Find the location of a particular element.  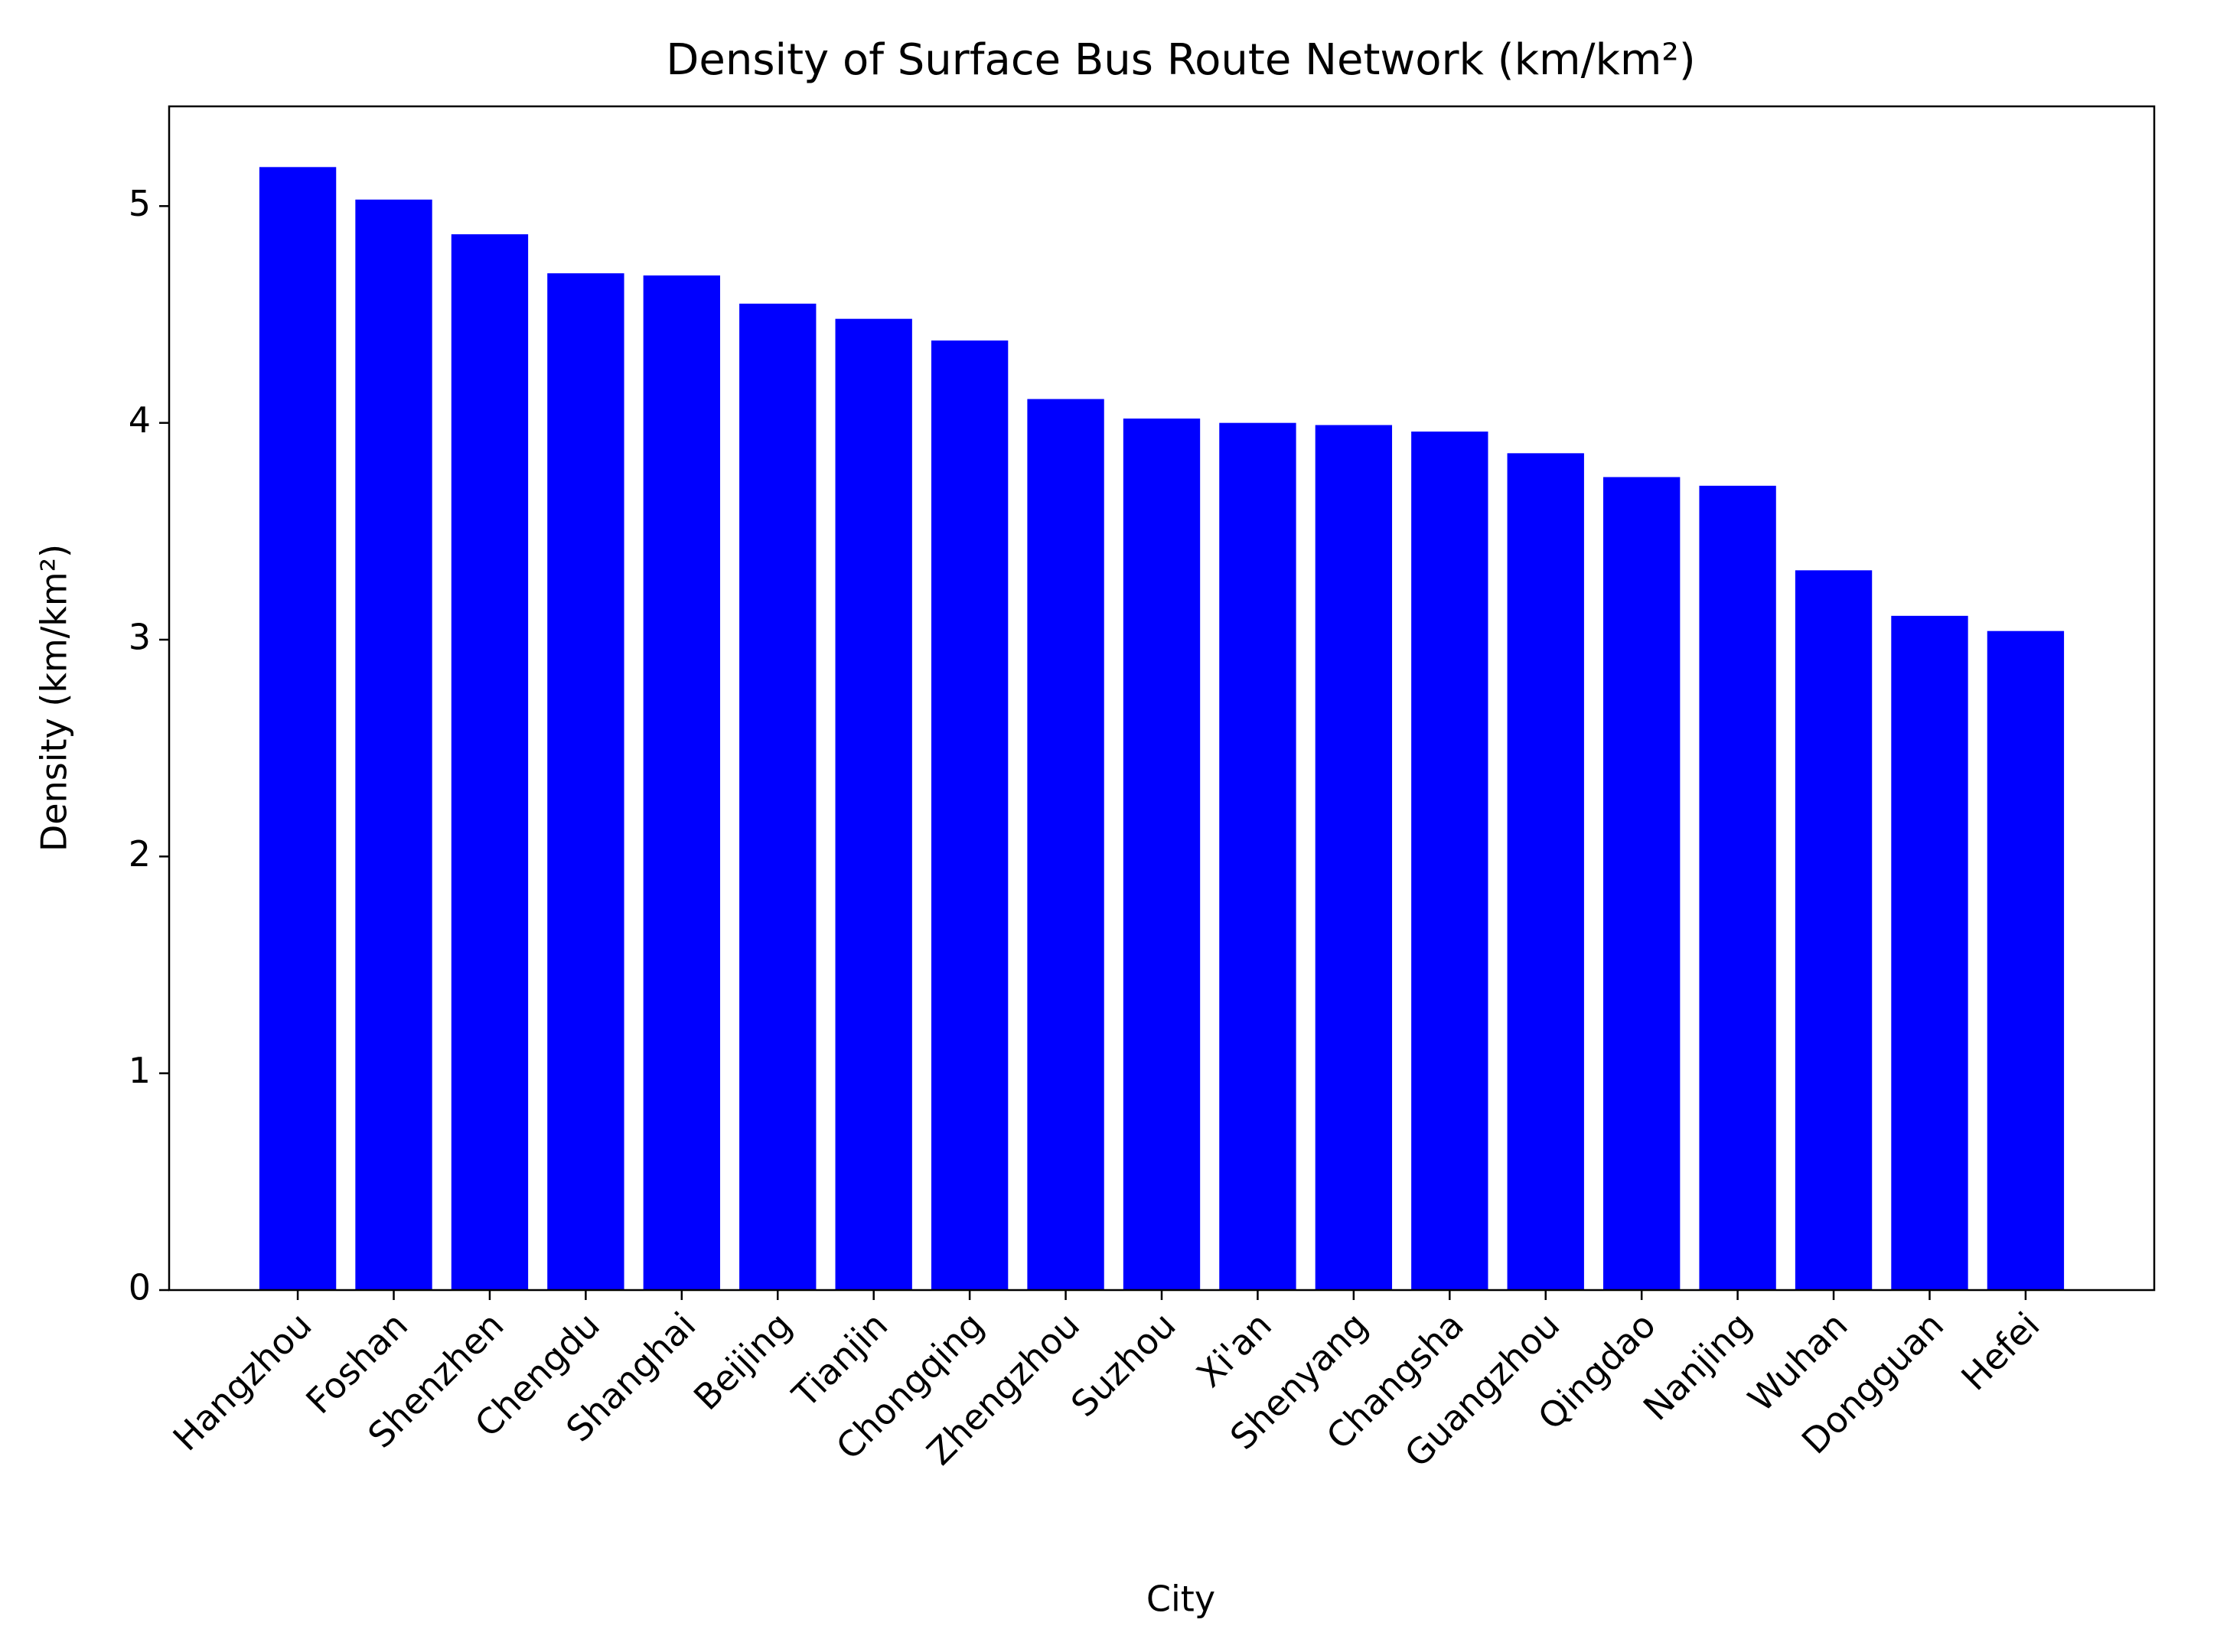

y-tick-label: 5 is located at coordinates (140, 203).